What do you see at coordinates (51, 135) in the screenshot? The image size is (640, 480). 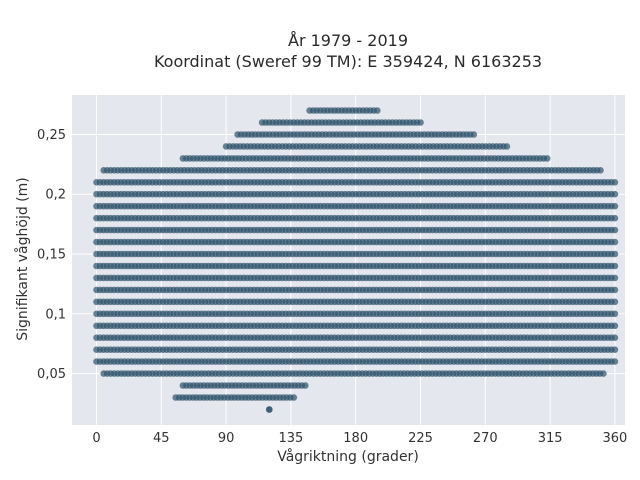 I see `y-tick-label: 0,25` at bounding box center [51, 135].